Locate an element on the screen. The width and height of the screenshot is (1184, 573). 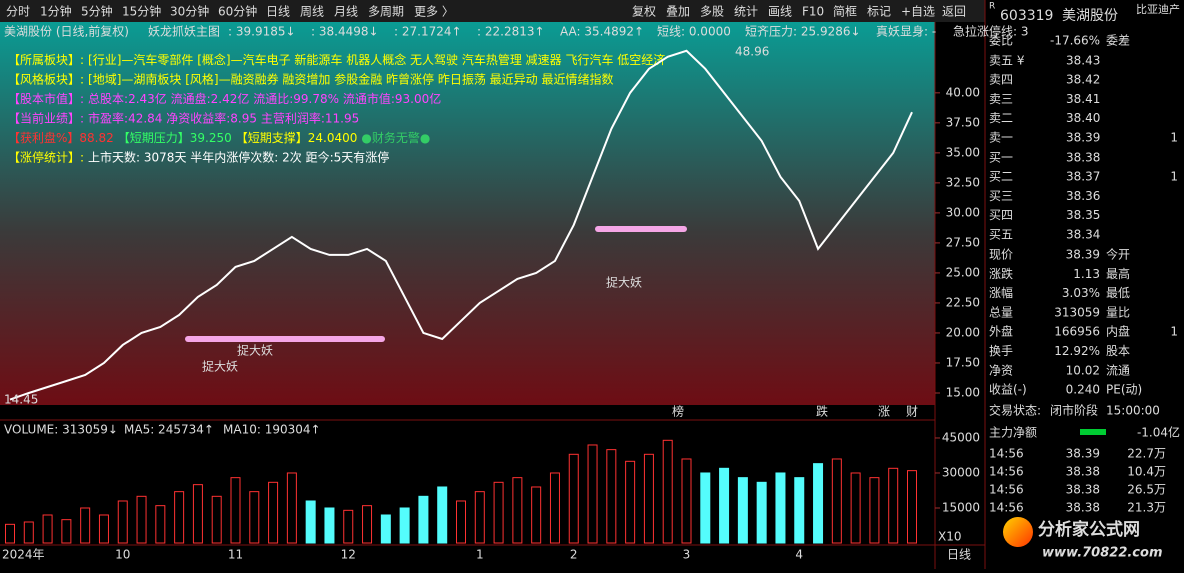
stat-label: 最高 is located at coordinates (1118, 273).